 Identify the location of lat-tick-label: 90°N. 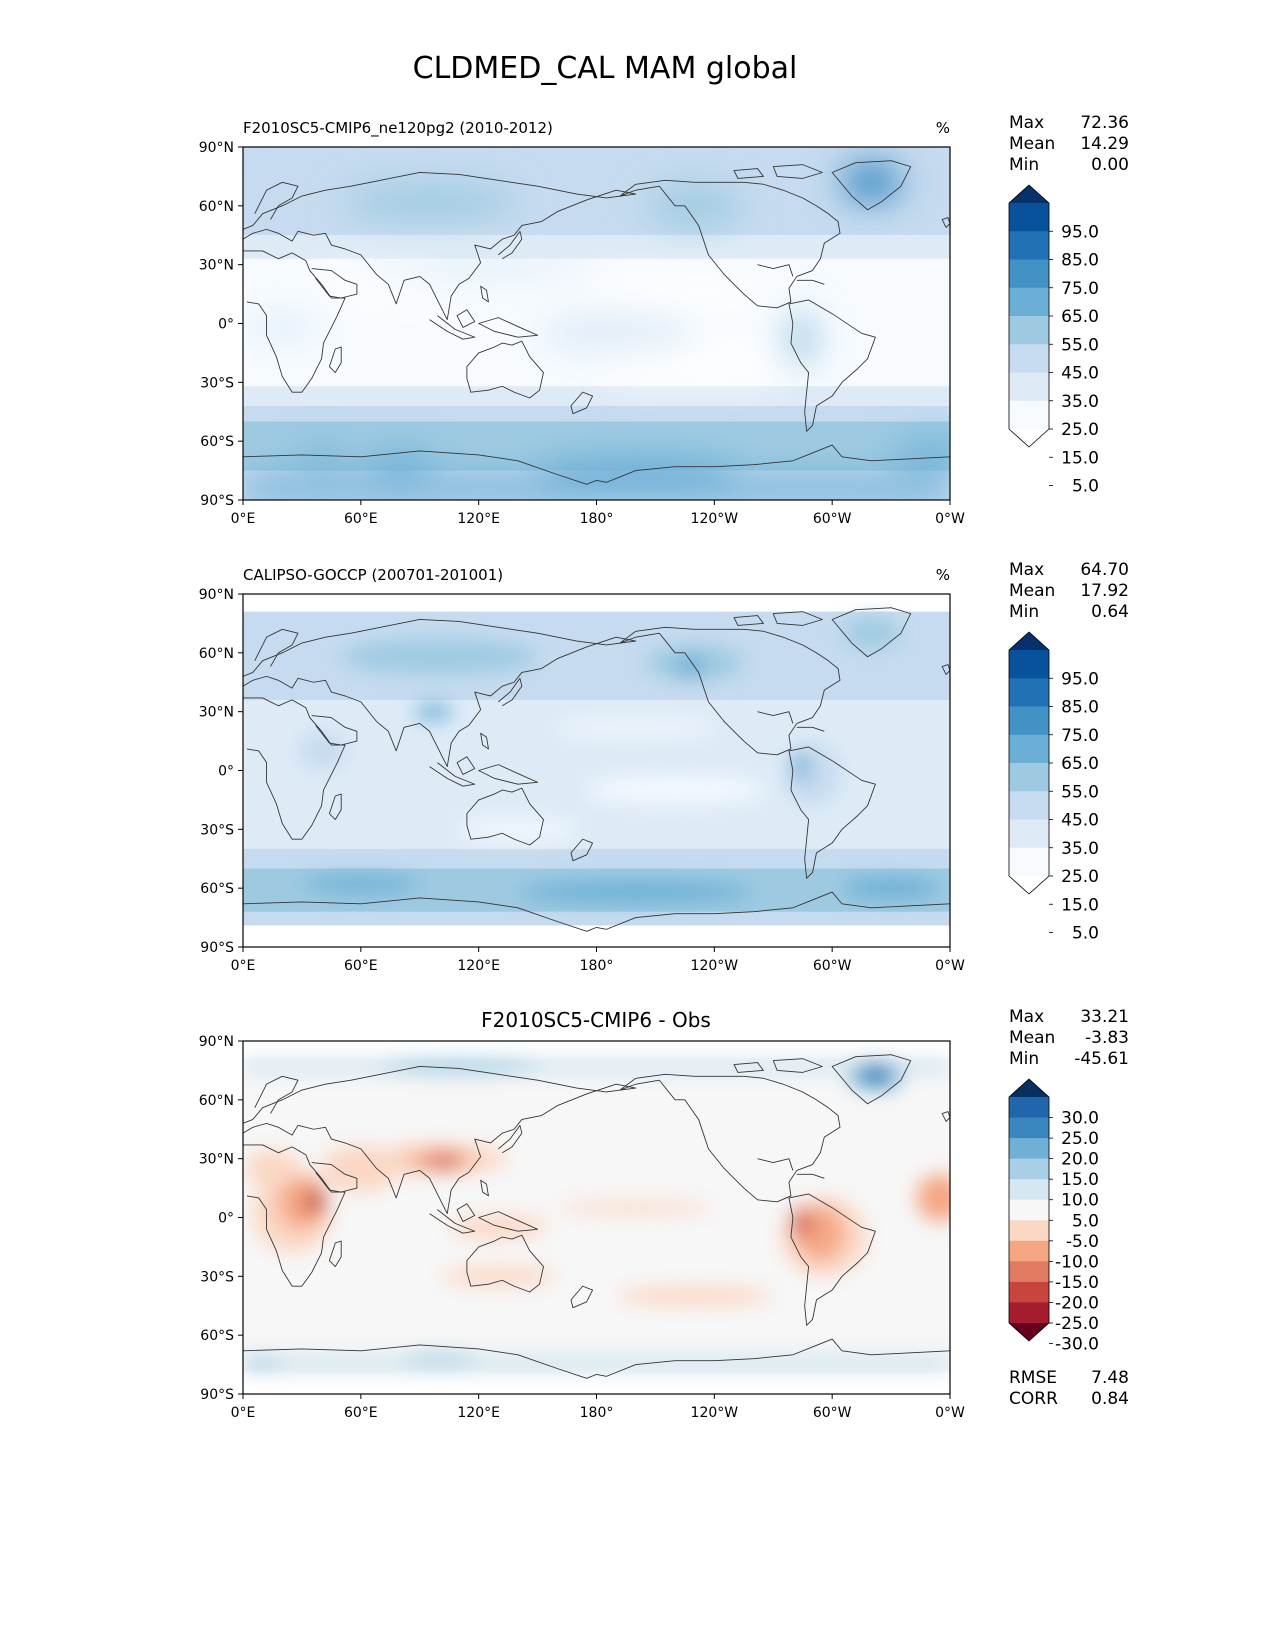
(216, 148).